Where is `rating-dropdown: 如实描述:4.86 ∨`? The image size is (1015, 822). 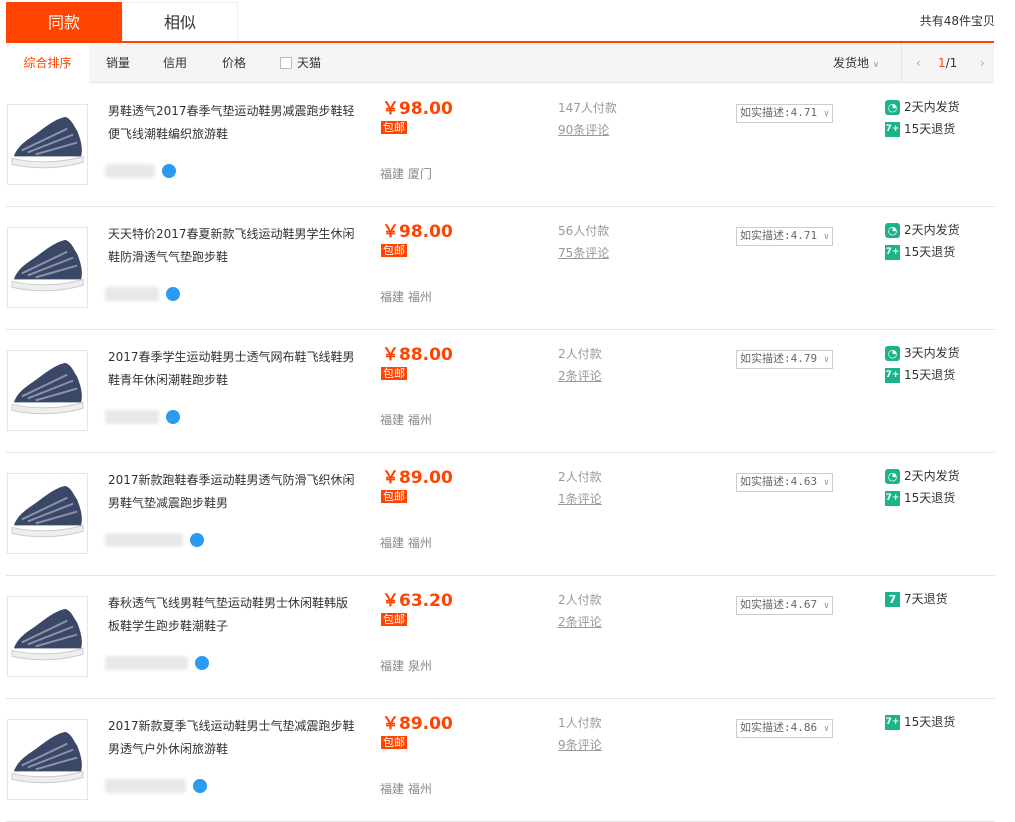
rating-dropdown: 如实描述:4.86 ∨ is located at coordinates (785, 728).